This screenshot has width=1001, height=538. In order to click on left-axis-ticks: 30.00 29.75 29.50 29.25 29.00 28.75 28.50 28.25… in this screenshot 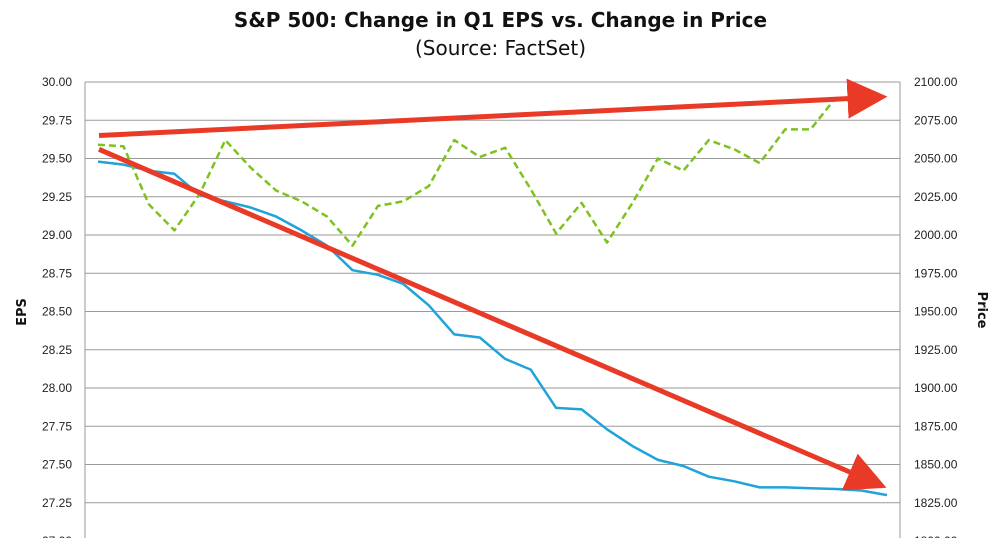, I will do `click(57, 306)`.